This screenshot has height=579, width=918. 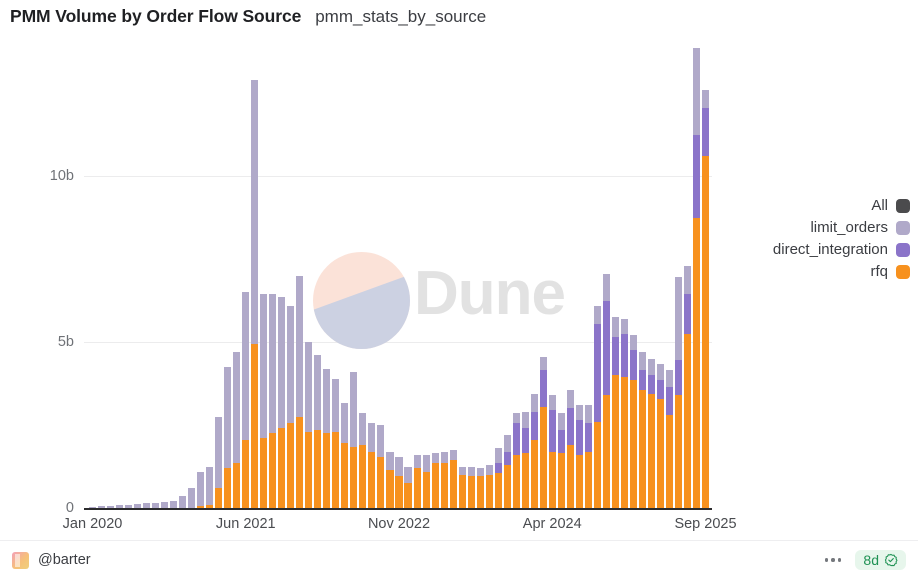 I want to click on author-block: @barter, so click(x=51, y=560).